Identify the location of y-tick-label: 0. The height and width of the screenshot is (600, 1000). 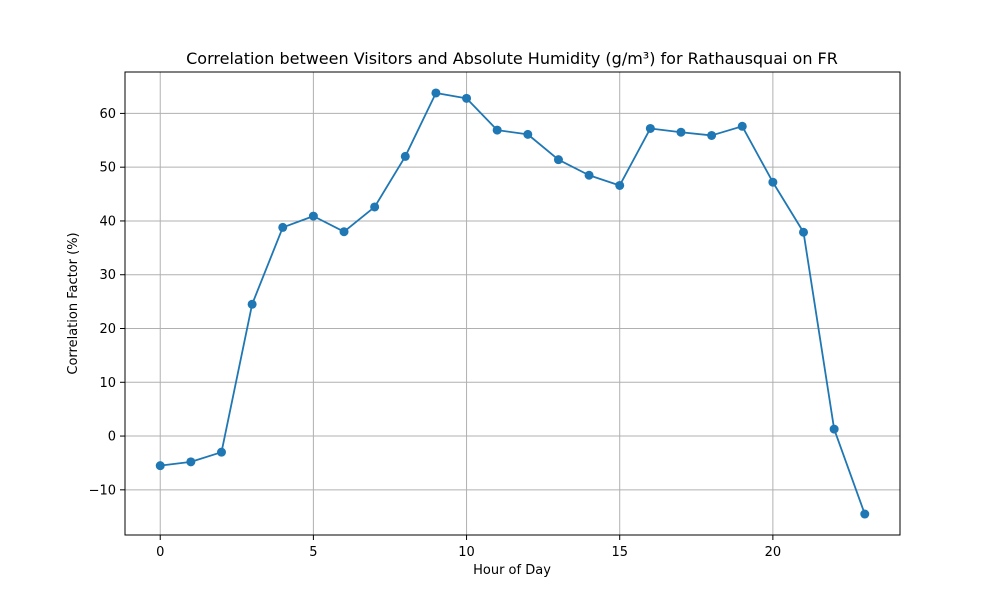
(112, 437).